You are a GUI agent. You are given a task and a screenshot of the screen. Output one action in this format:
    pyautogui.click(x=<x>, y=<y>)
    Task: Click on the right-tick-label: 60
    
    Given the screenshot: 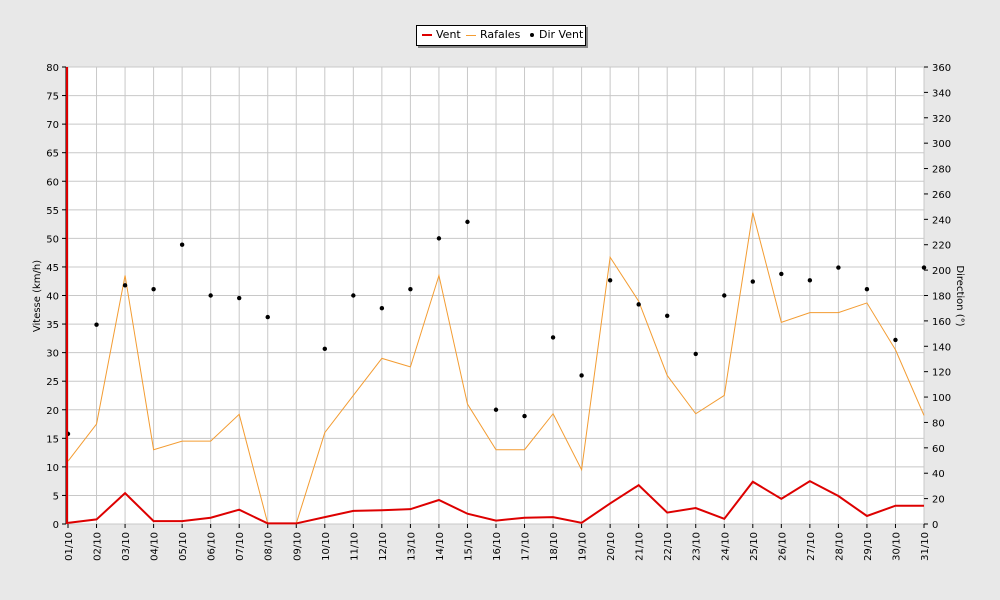 What is the action you would take?
    pyautogui.click(x=938, y=449)
    